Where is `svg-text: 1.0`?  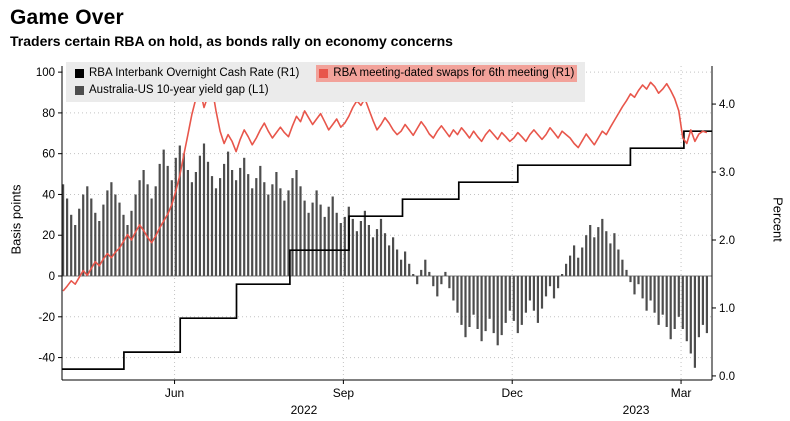 svg-text: 1.0 is located at coordinates (727, 309).